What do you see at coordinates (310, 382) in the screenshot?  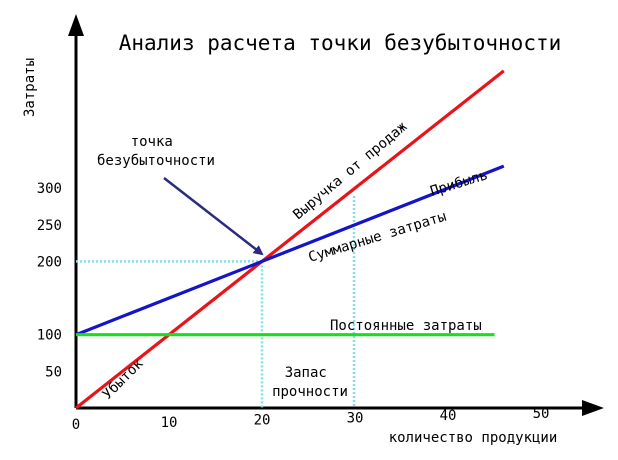 I see `safety-margin-label: Запас прочности` at bounding box center [310, 382].